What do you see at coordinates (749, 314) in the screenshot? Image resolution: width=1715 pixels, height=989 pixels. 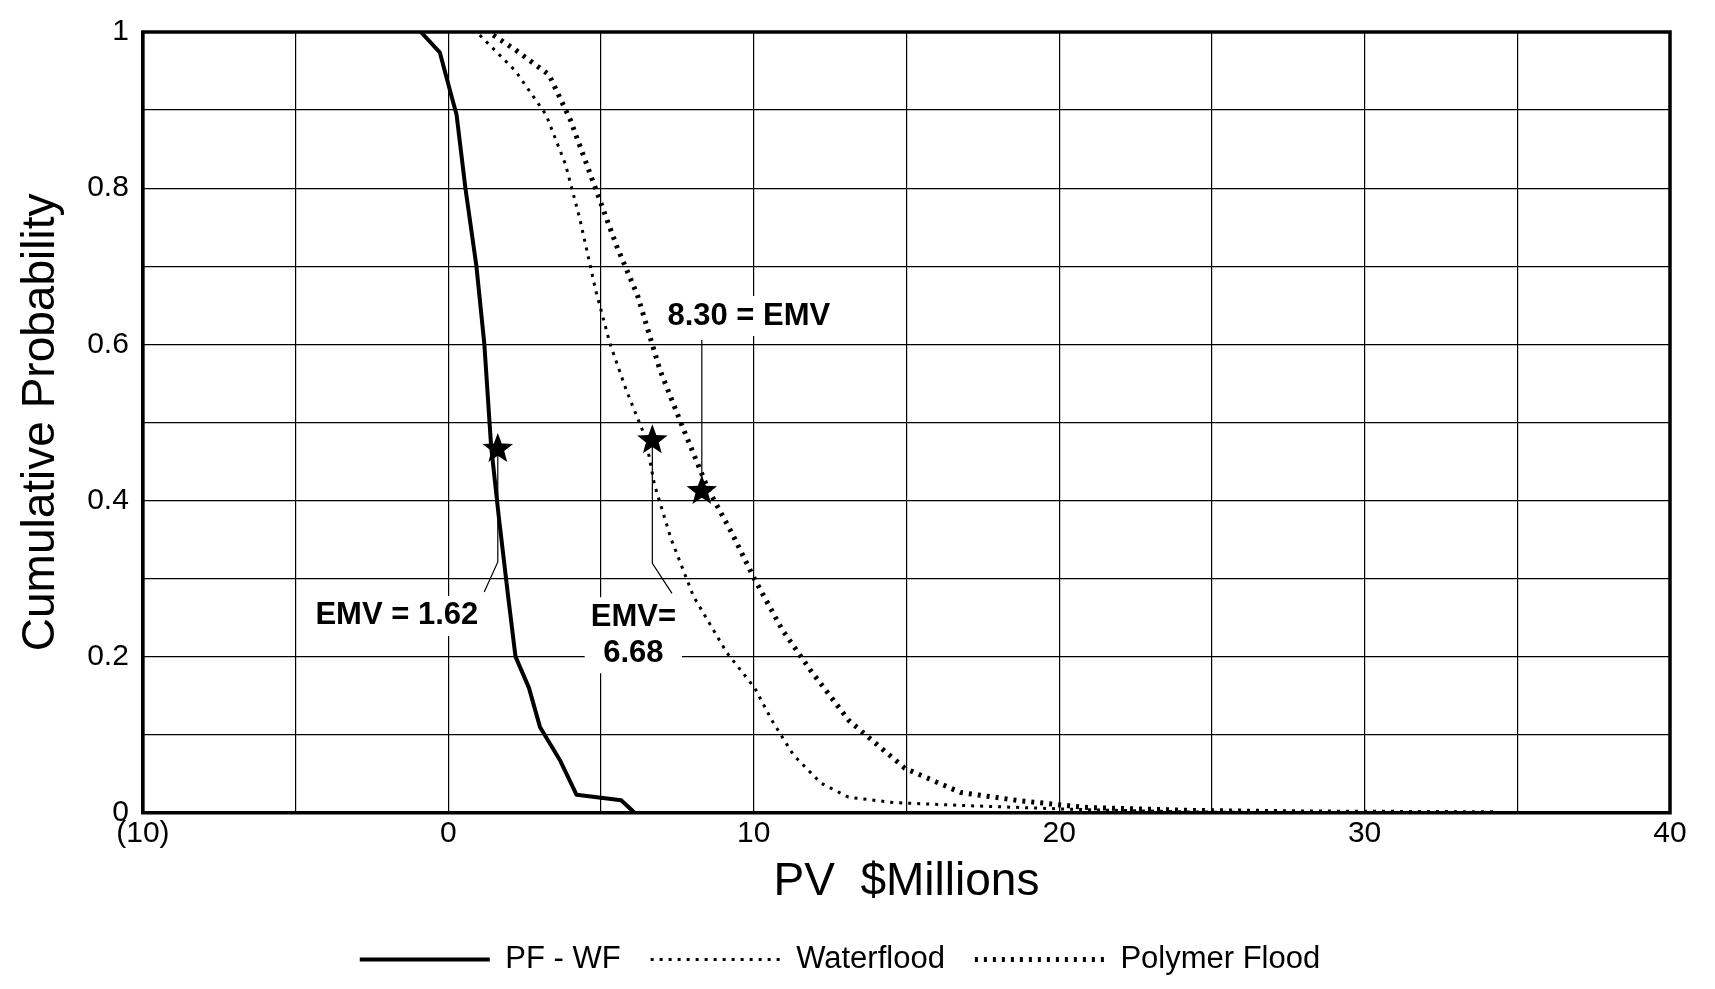 I see `annotation: 8.30 = EMV` at bounding box center [749, 314].